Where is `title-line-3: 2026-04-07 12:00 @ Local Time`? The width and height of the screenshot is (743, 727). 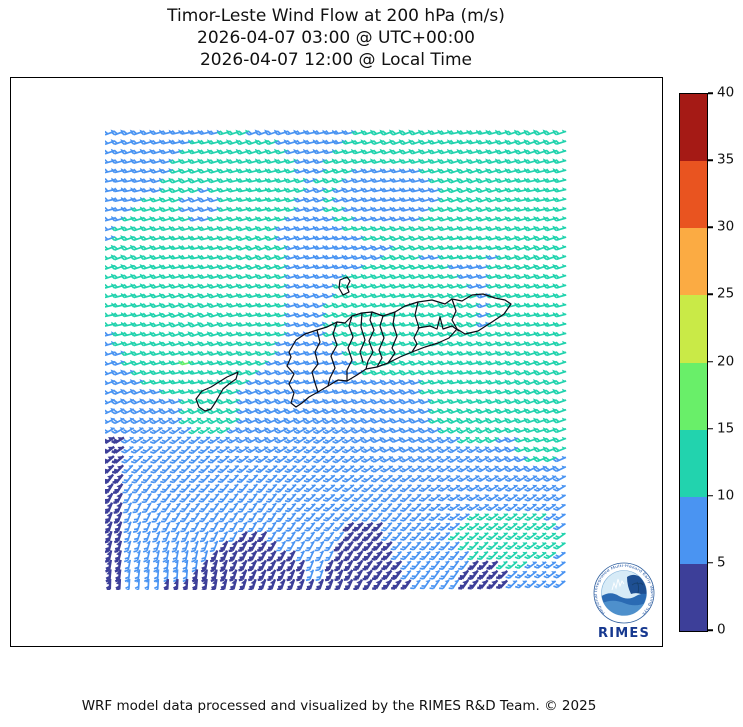 title-line-3: 2026-04-07 12:00 @ Local Time is located at coordinates (336, 60).